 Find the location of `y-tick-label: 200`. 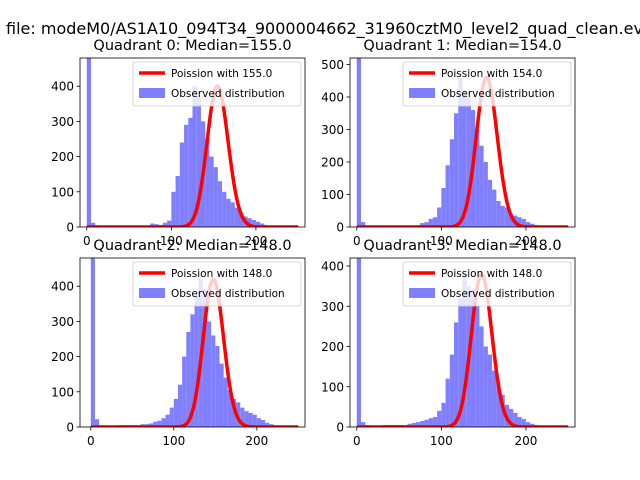

y-tick-label: 200 is located at coordinates (62, 157).